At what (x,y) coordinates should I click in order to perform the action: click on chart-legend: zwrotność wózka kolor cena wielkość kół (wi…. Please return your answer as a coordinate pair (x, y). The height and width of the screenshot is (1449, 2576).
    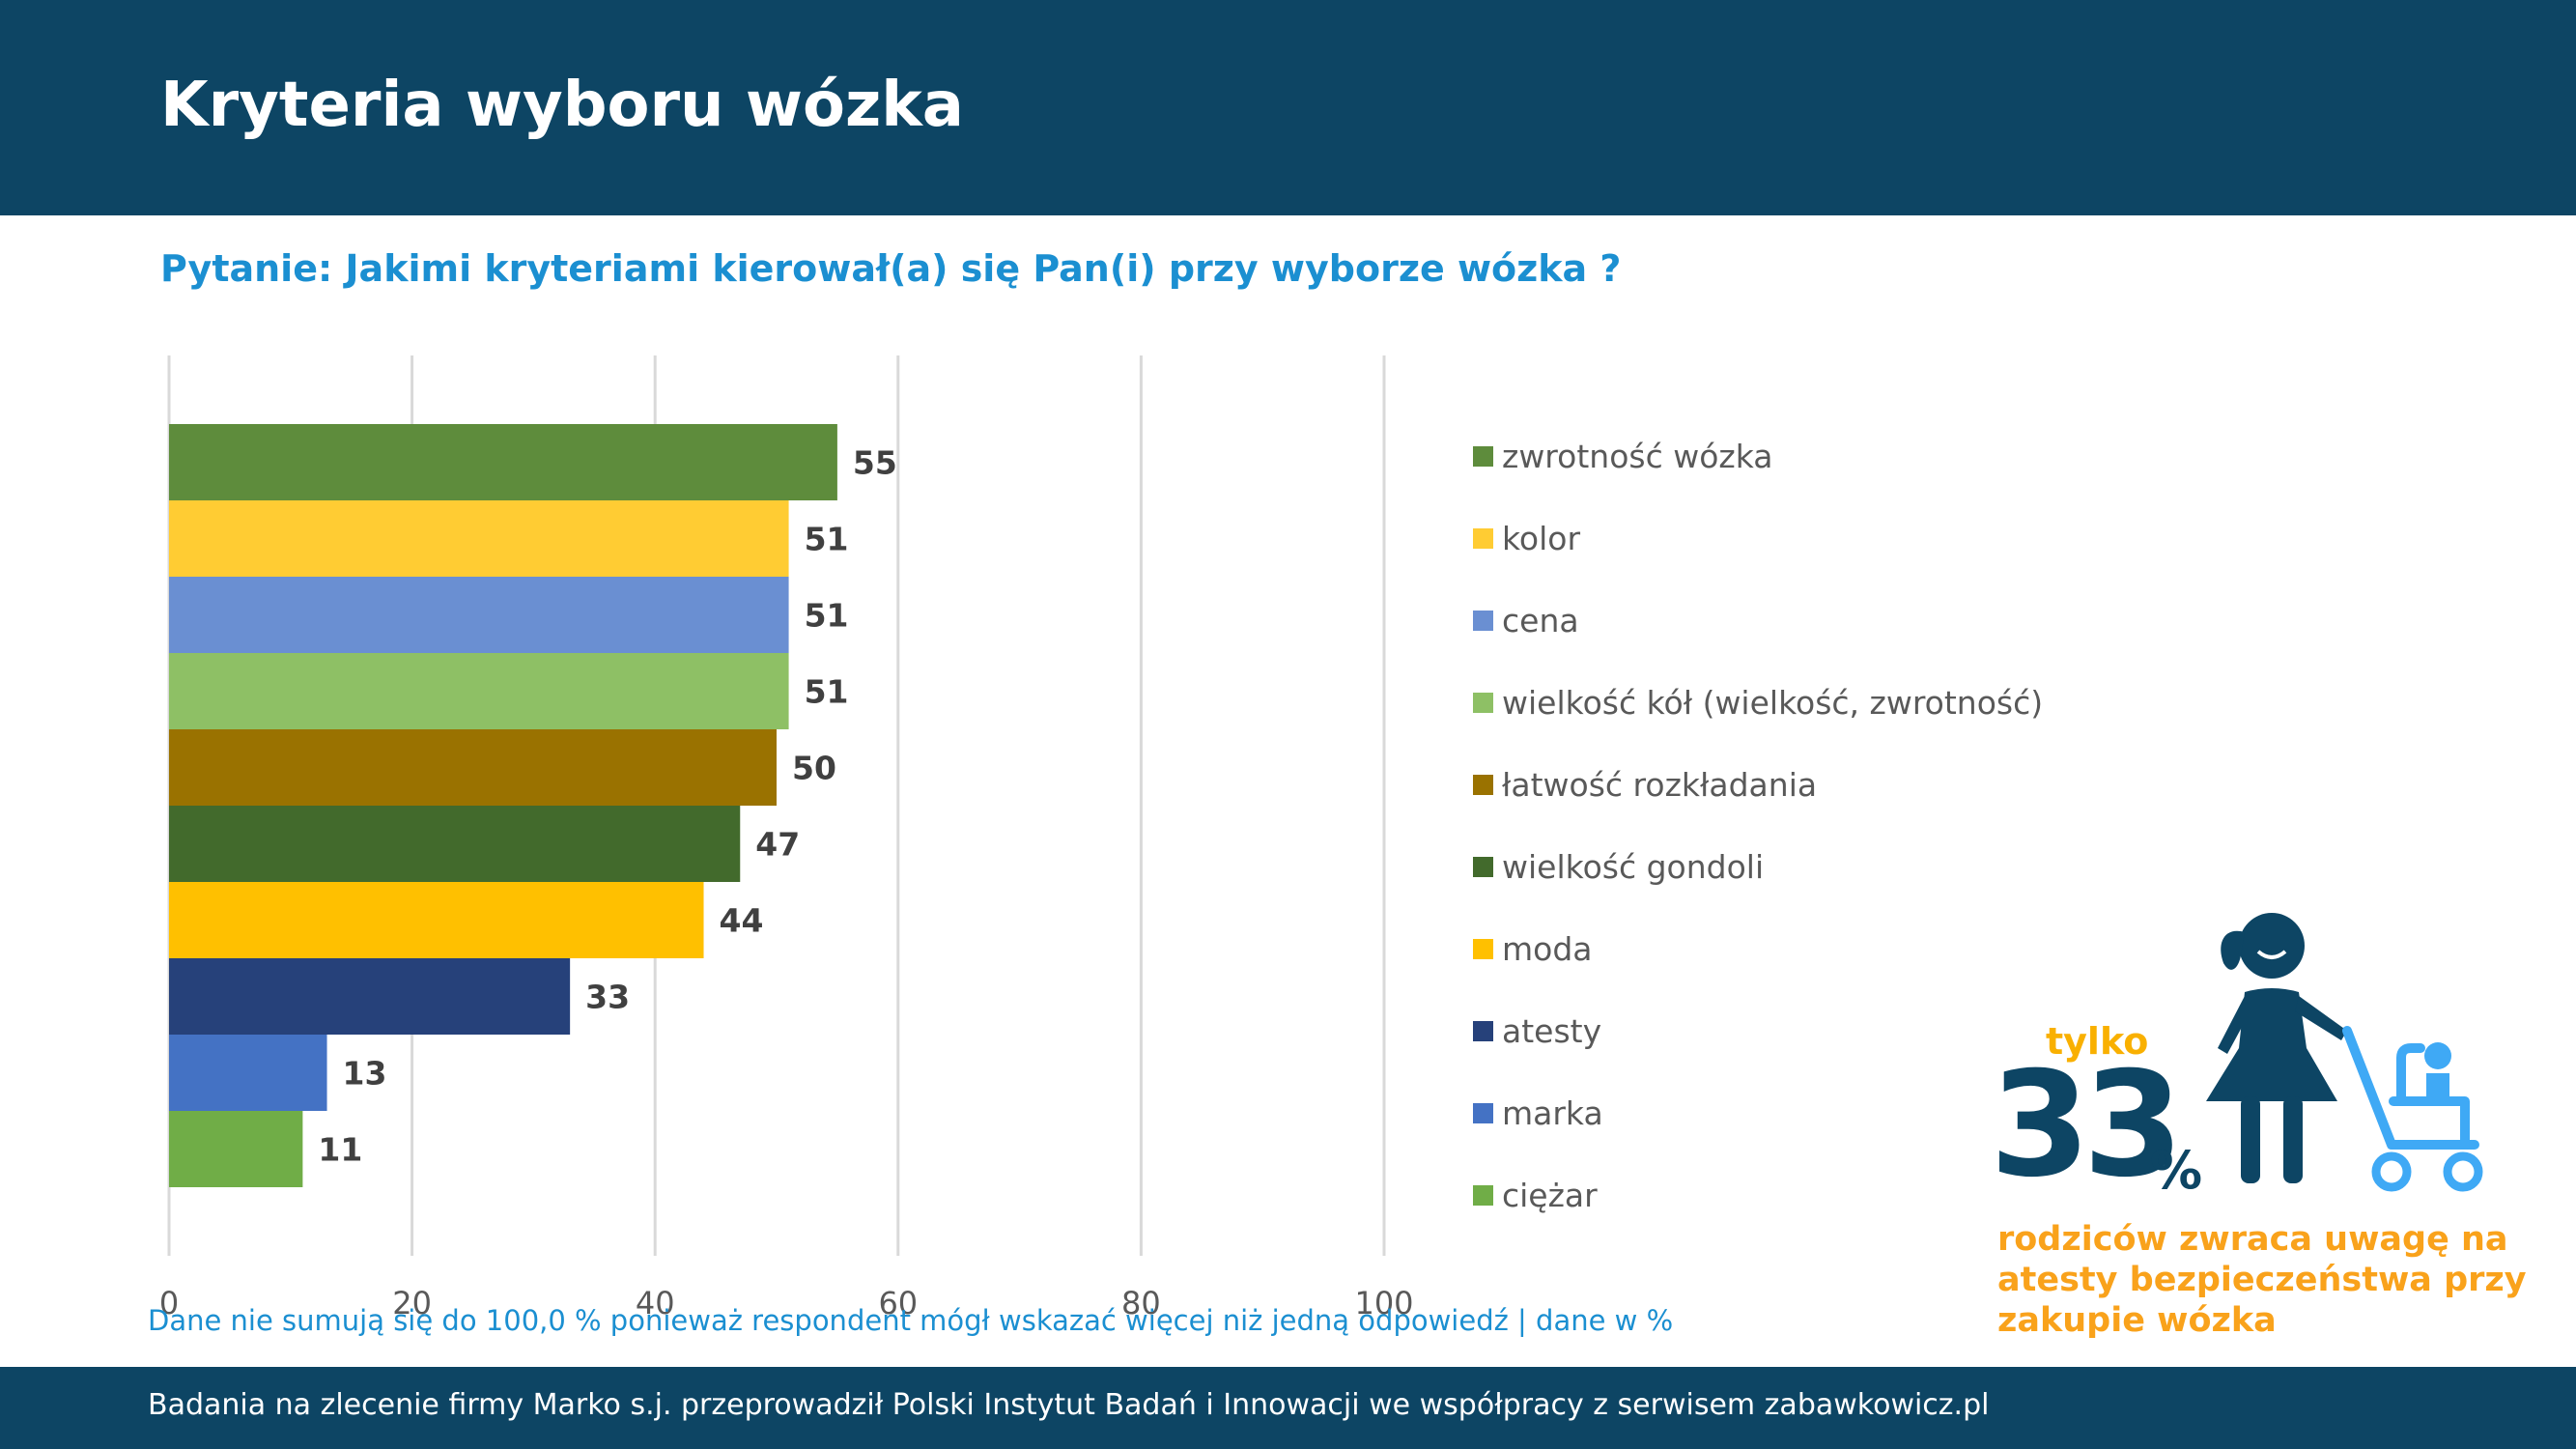
    Looking at the image, I should click on (1758, 825).